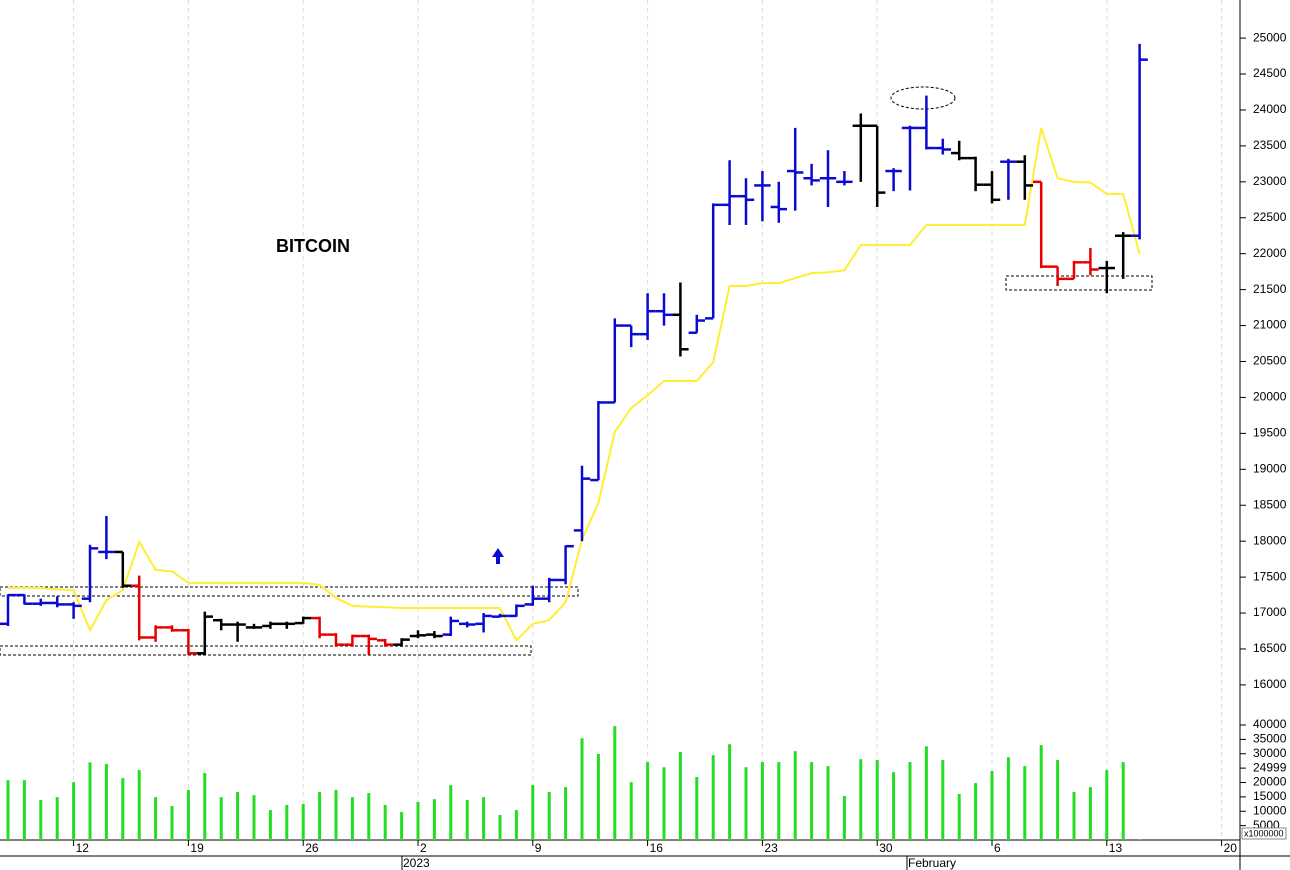 The width and height of the screenshot is (1290, 870). I want to click on volume-tick-label: 20000, so click(1270, 782).